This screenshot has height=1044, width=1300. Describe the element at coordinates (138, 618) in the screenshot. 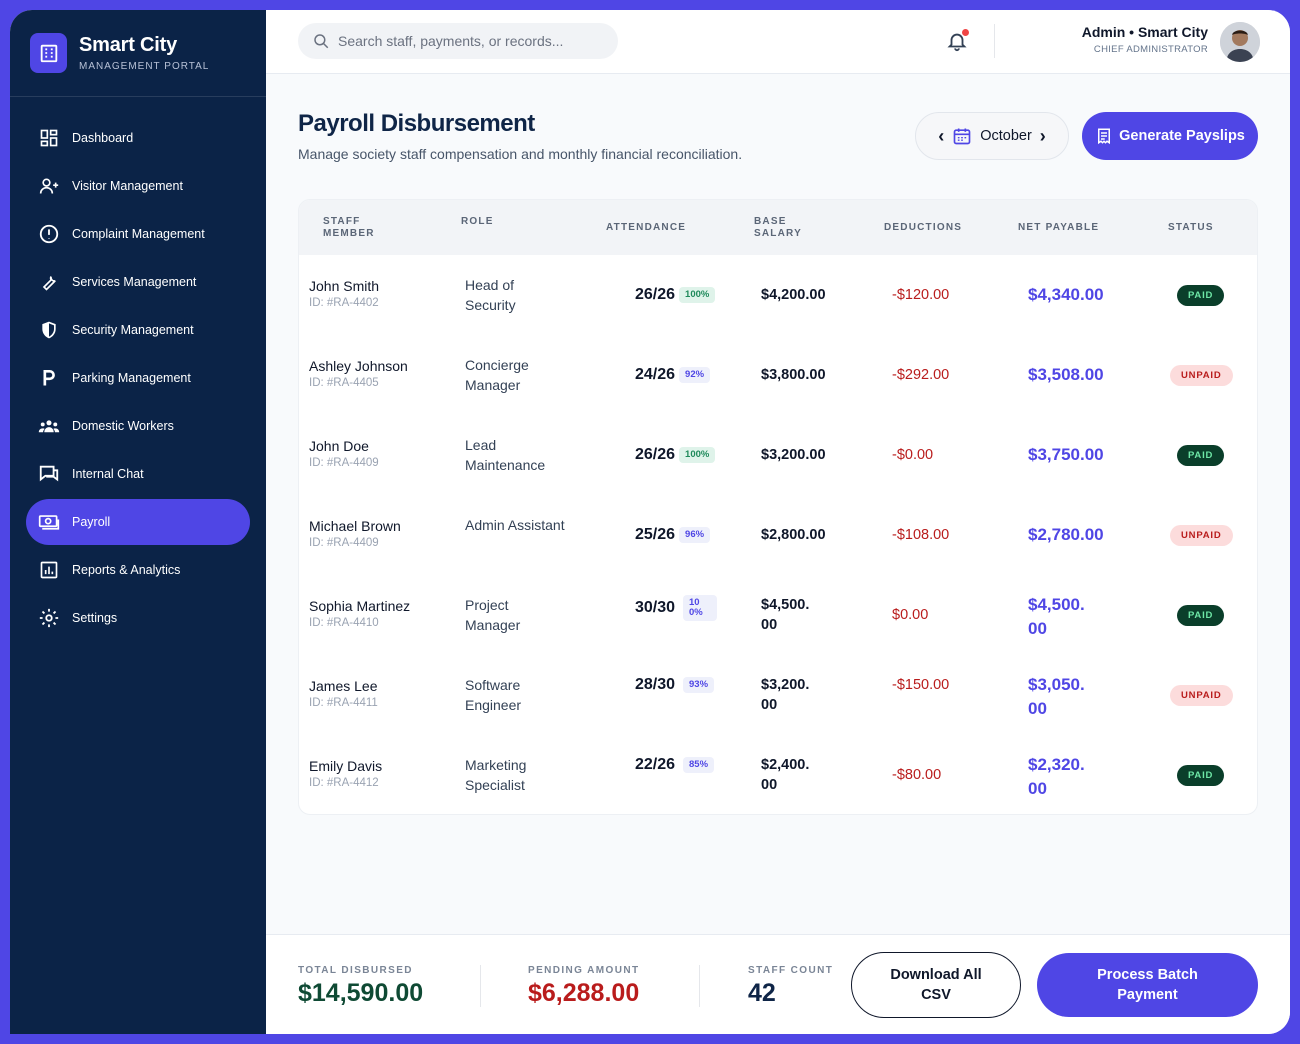

I see `sidebar-item-settings: Settings` at that location.